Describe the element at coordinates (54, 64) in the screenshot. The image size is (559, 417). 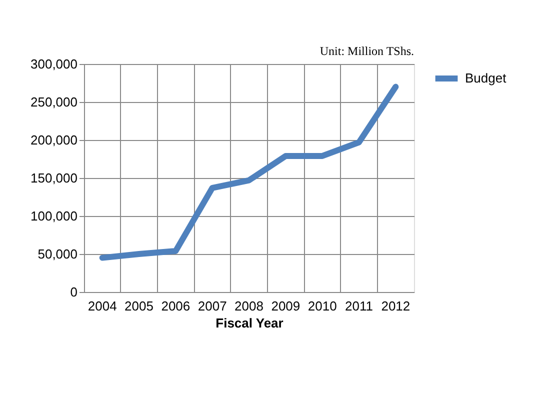
I see `y-tick-label: 300,000` at that location.